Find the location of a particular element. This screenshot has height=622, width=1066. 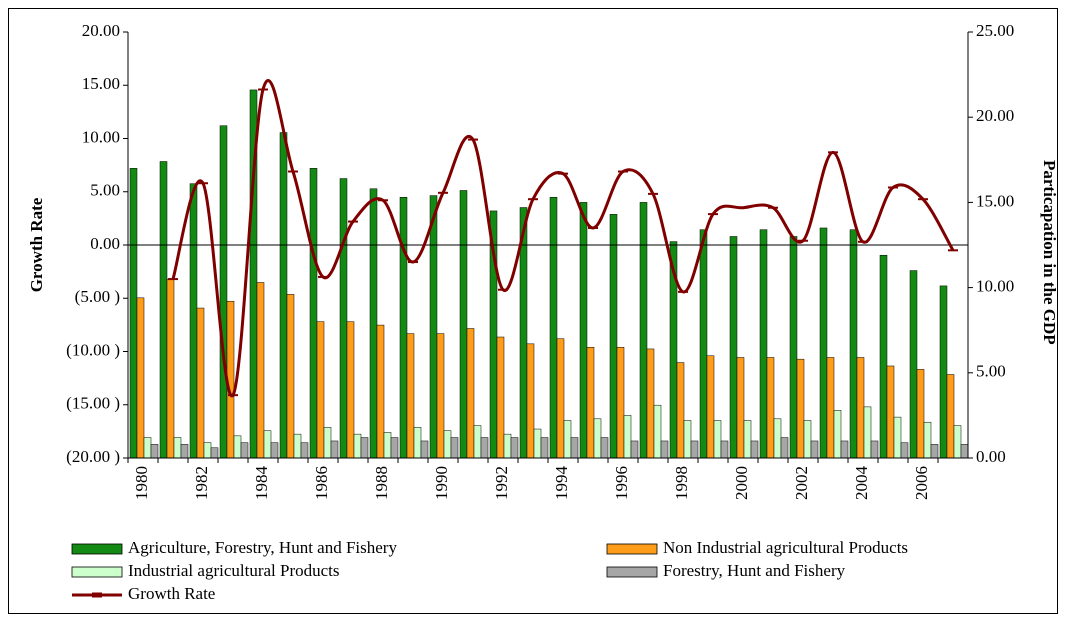

y2-tick-label: 25.00 is located at coordinates (995, 30).